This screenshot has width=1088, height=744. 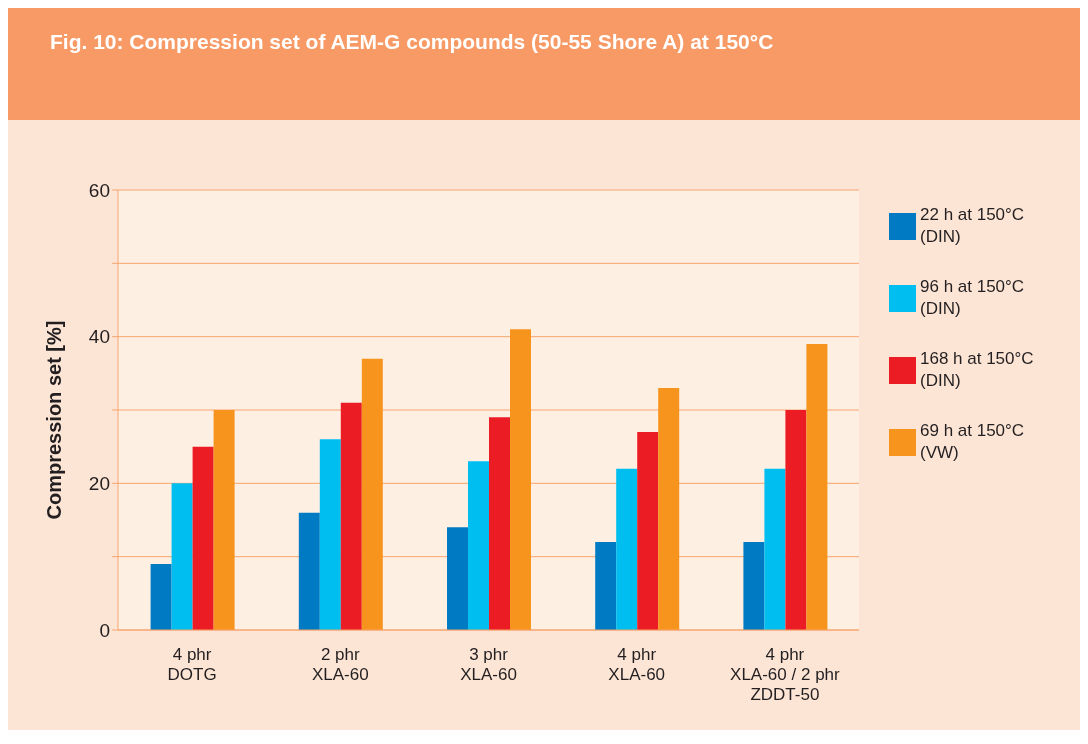 What do you see at coordinates (488, 664) in the screenshot?
I see `x-tick-label: 3 phr XLA-60` at bounding box center [488, 664].